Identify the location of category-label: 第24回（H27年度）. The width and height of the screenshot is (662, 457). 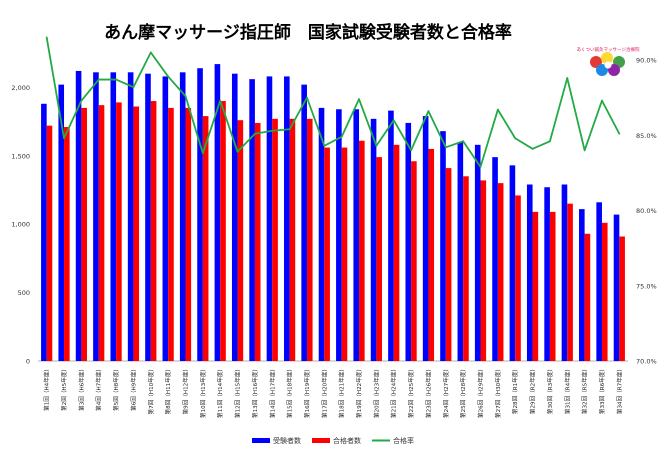
(446, 392).